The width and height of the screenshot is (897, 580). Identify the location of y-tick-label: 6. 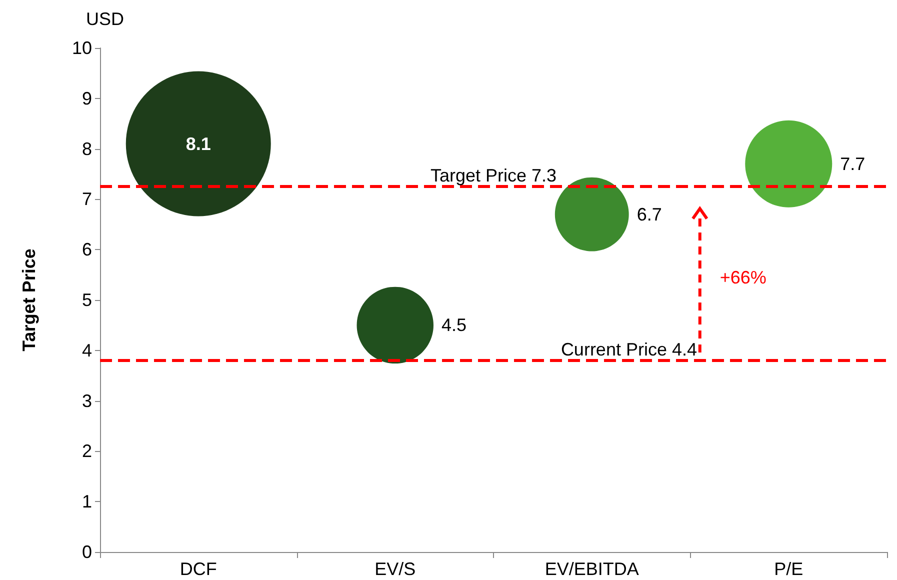
(87, 250).